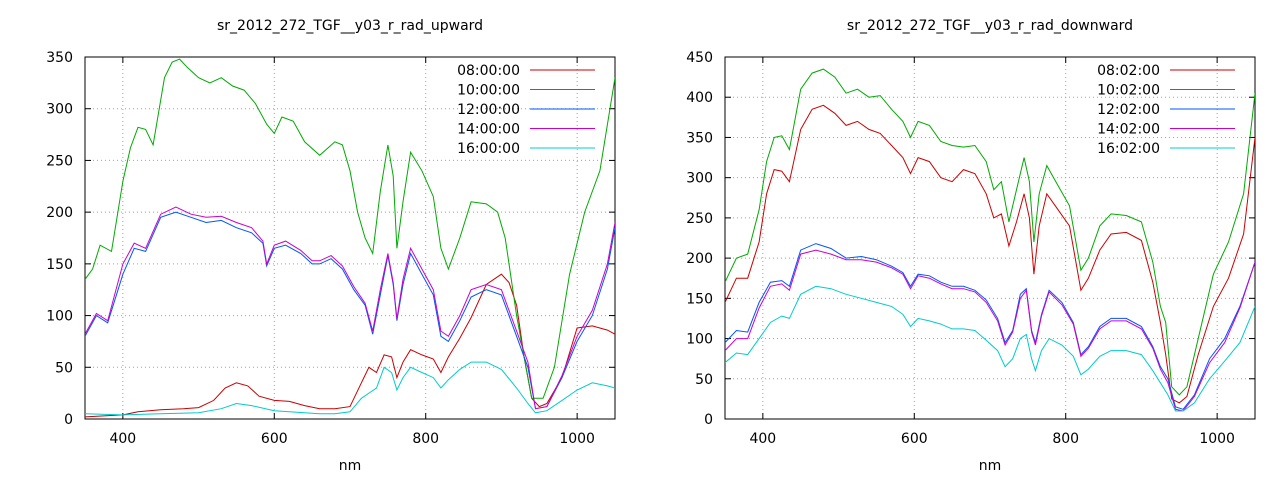  What do you see at coordinates (488, 110) in the screenshot?
I see `legend-label: 12:00:00` at bounding box center [488, 110].